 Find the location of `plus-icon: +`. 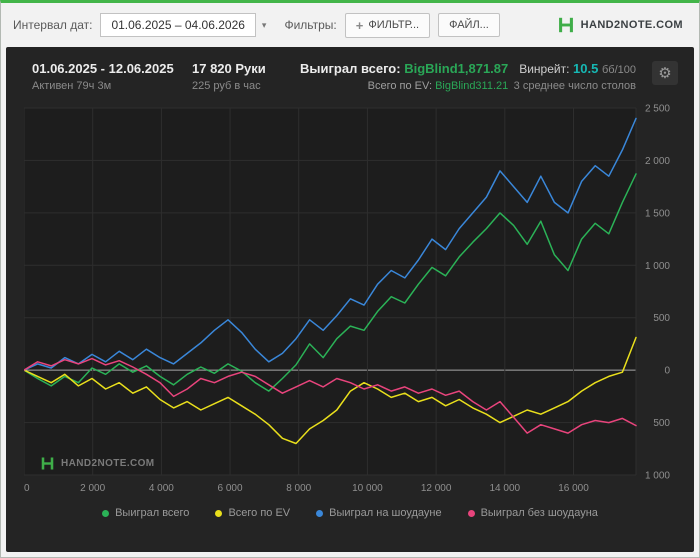

plus-icon: + is located at coordinates (359, 25).